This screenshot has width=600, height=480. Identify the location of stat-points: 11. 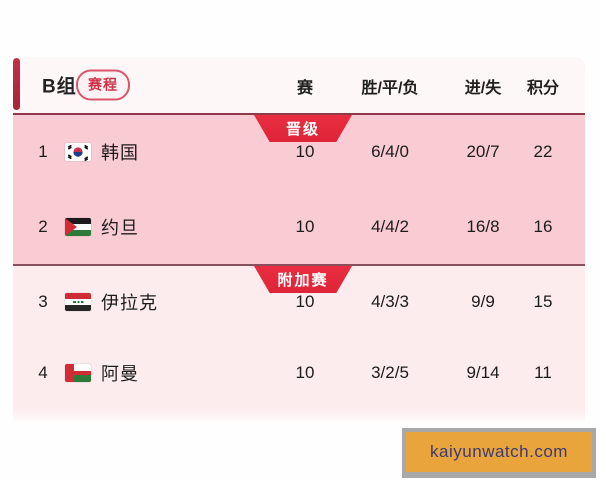
(543, 373).